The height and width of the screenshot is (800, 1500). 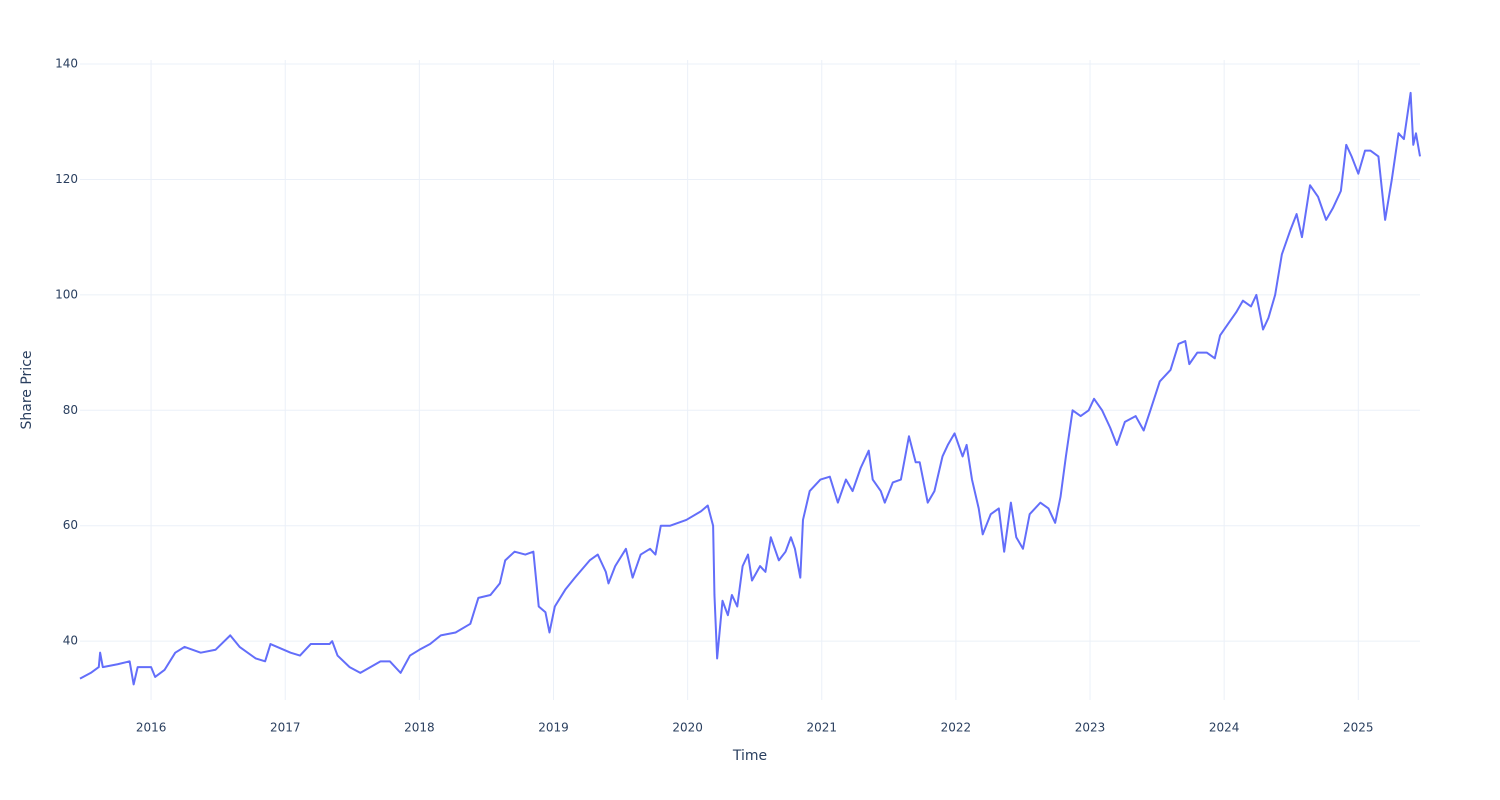 I want to click on x-tick-label: 2021, so click(x=821, y=728).